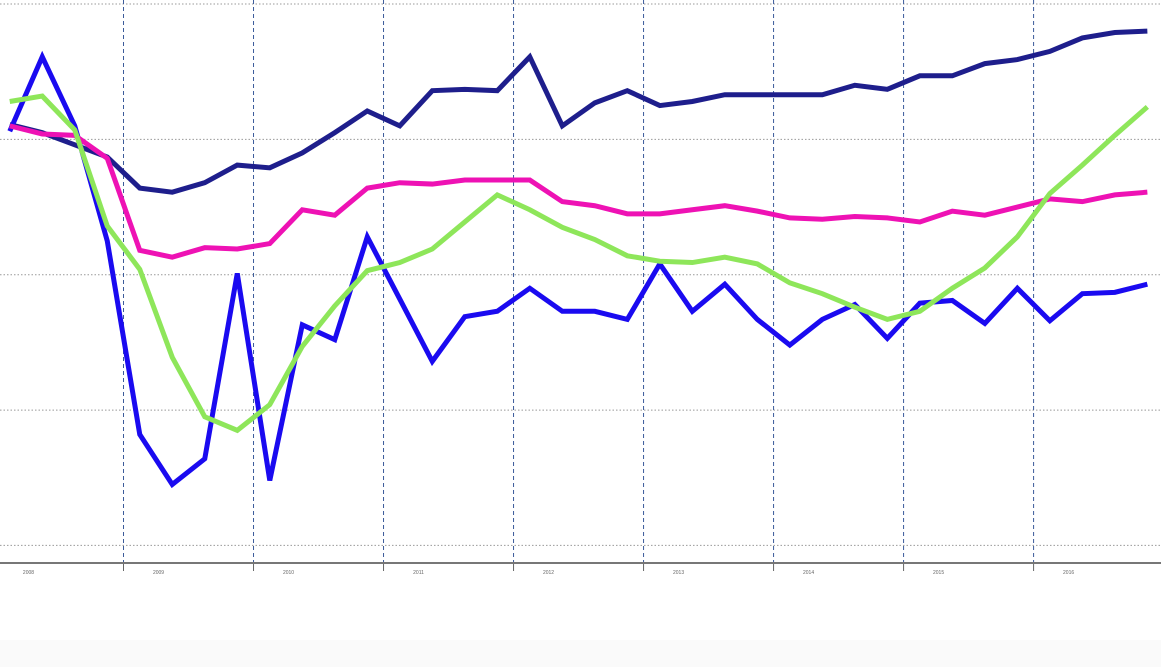  I want to click on x-tick-label: 2011, so click(418, 573).